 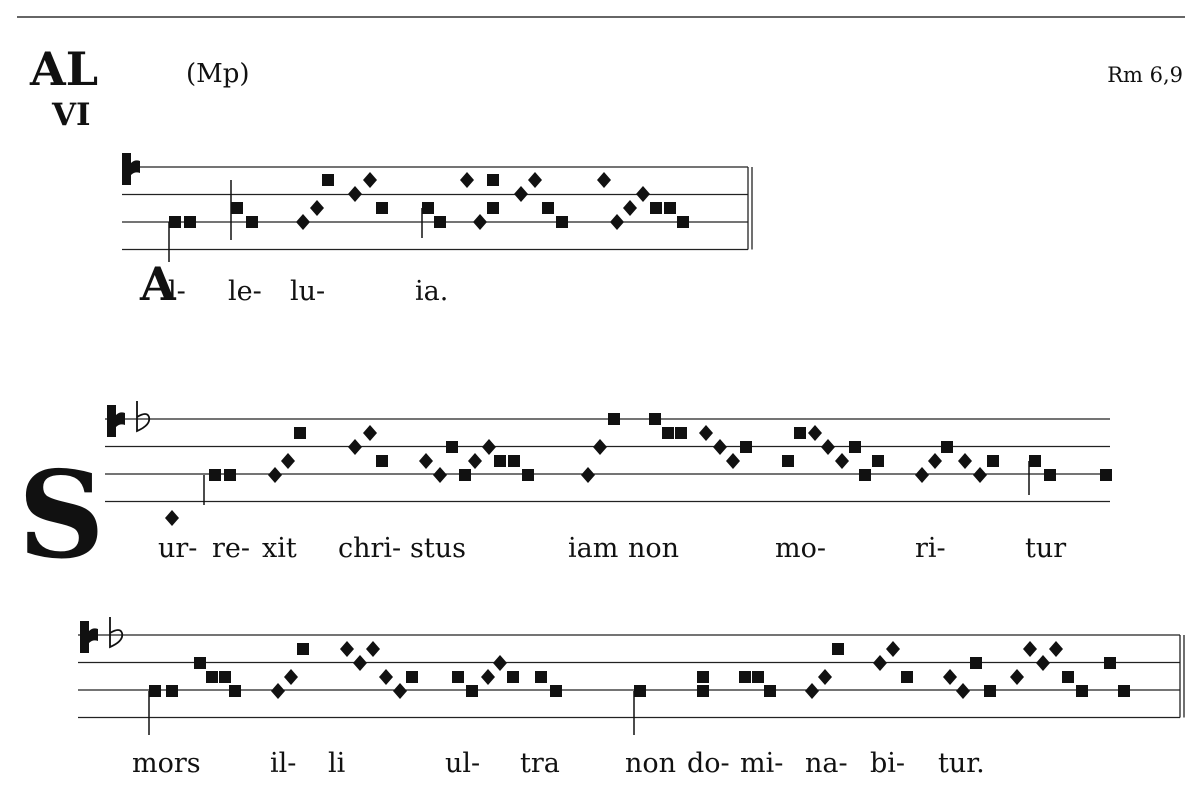 I want to click on syllable: il-, so click(x=283, y=763).